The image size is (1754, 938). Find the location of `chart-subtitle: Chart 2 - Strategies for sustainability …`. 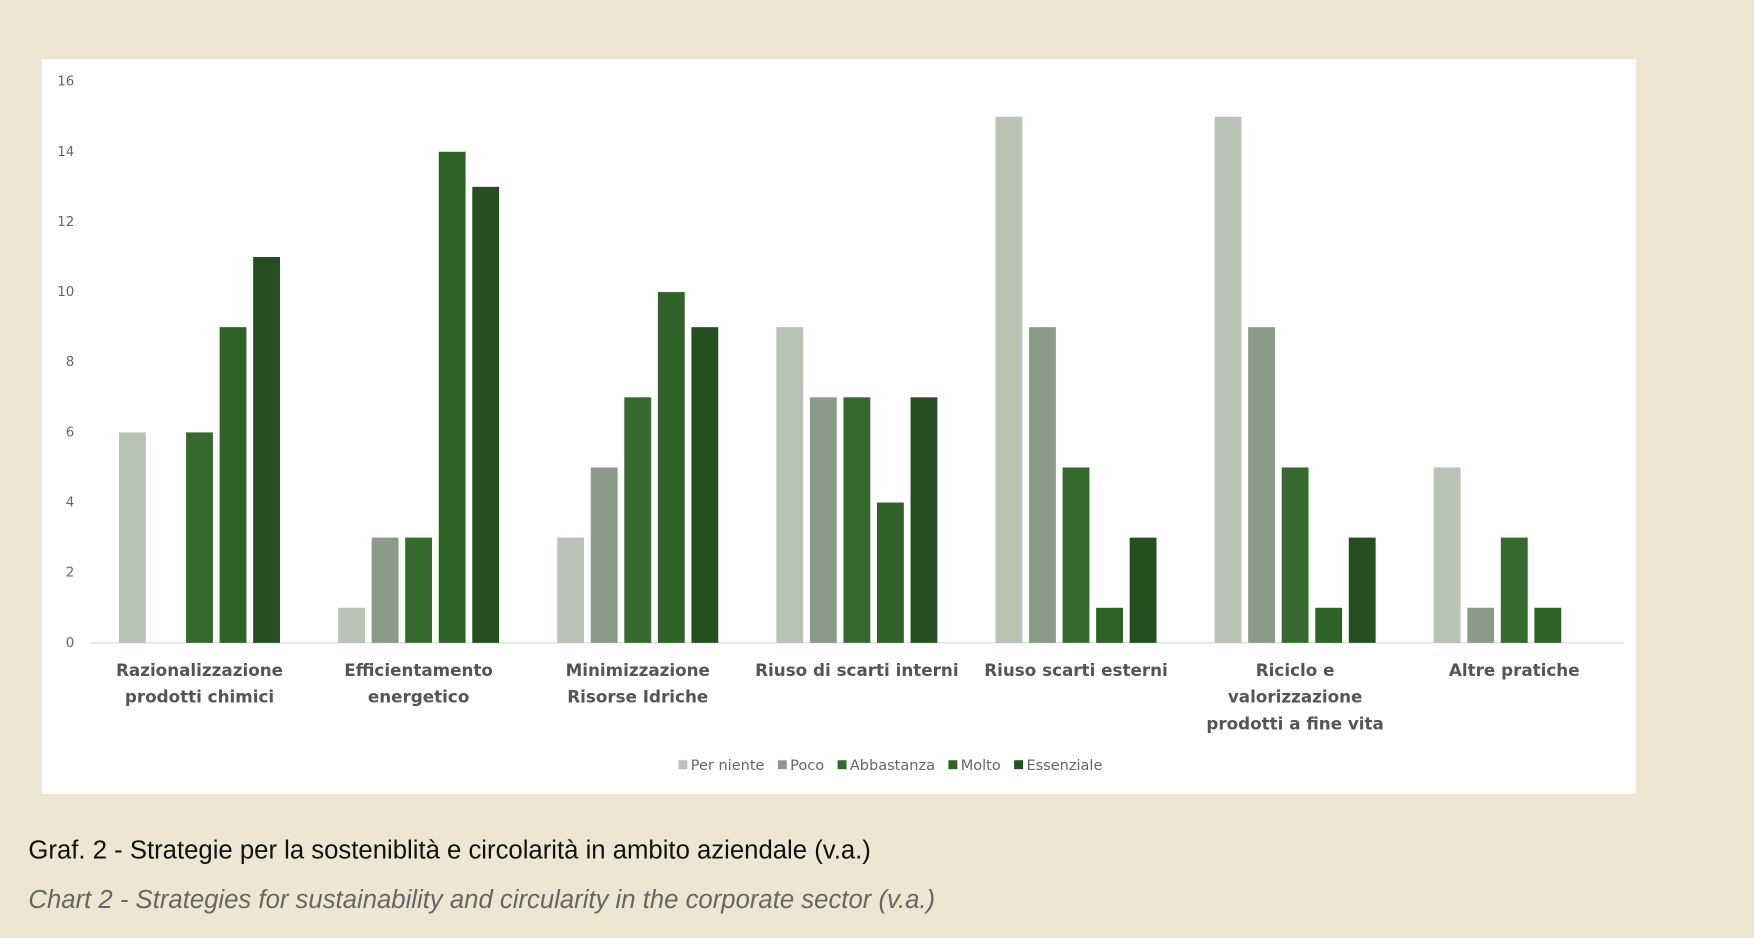

chart-subtitle: Chart 2 - Strategies for sustainability … is located at coordinates (481, 900).